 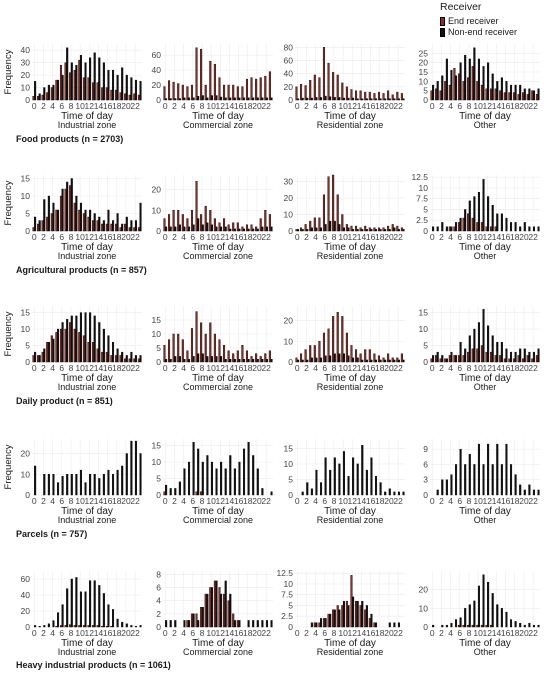 What do you see at coordinates (99, 633) in the screenshot?
I see `x-tick-label-heavy-industrial: 14` at bounding box center [99, 633].